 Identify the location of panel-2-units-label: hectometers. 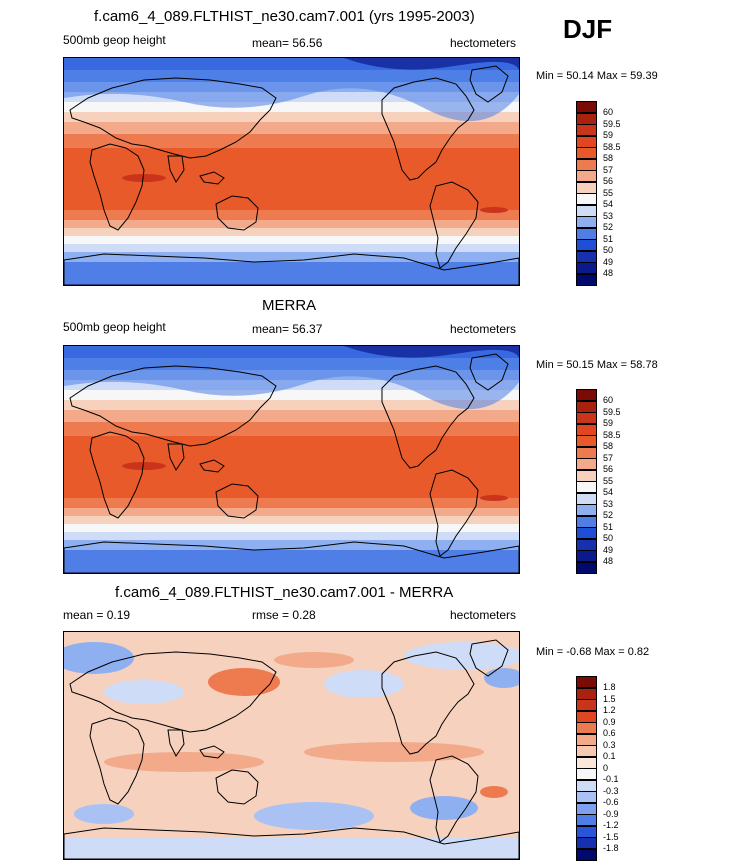
(483, 329).